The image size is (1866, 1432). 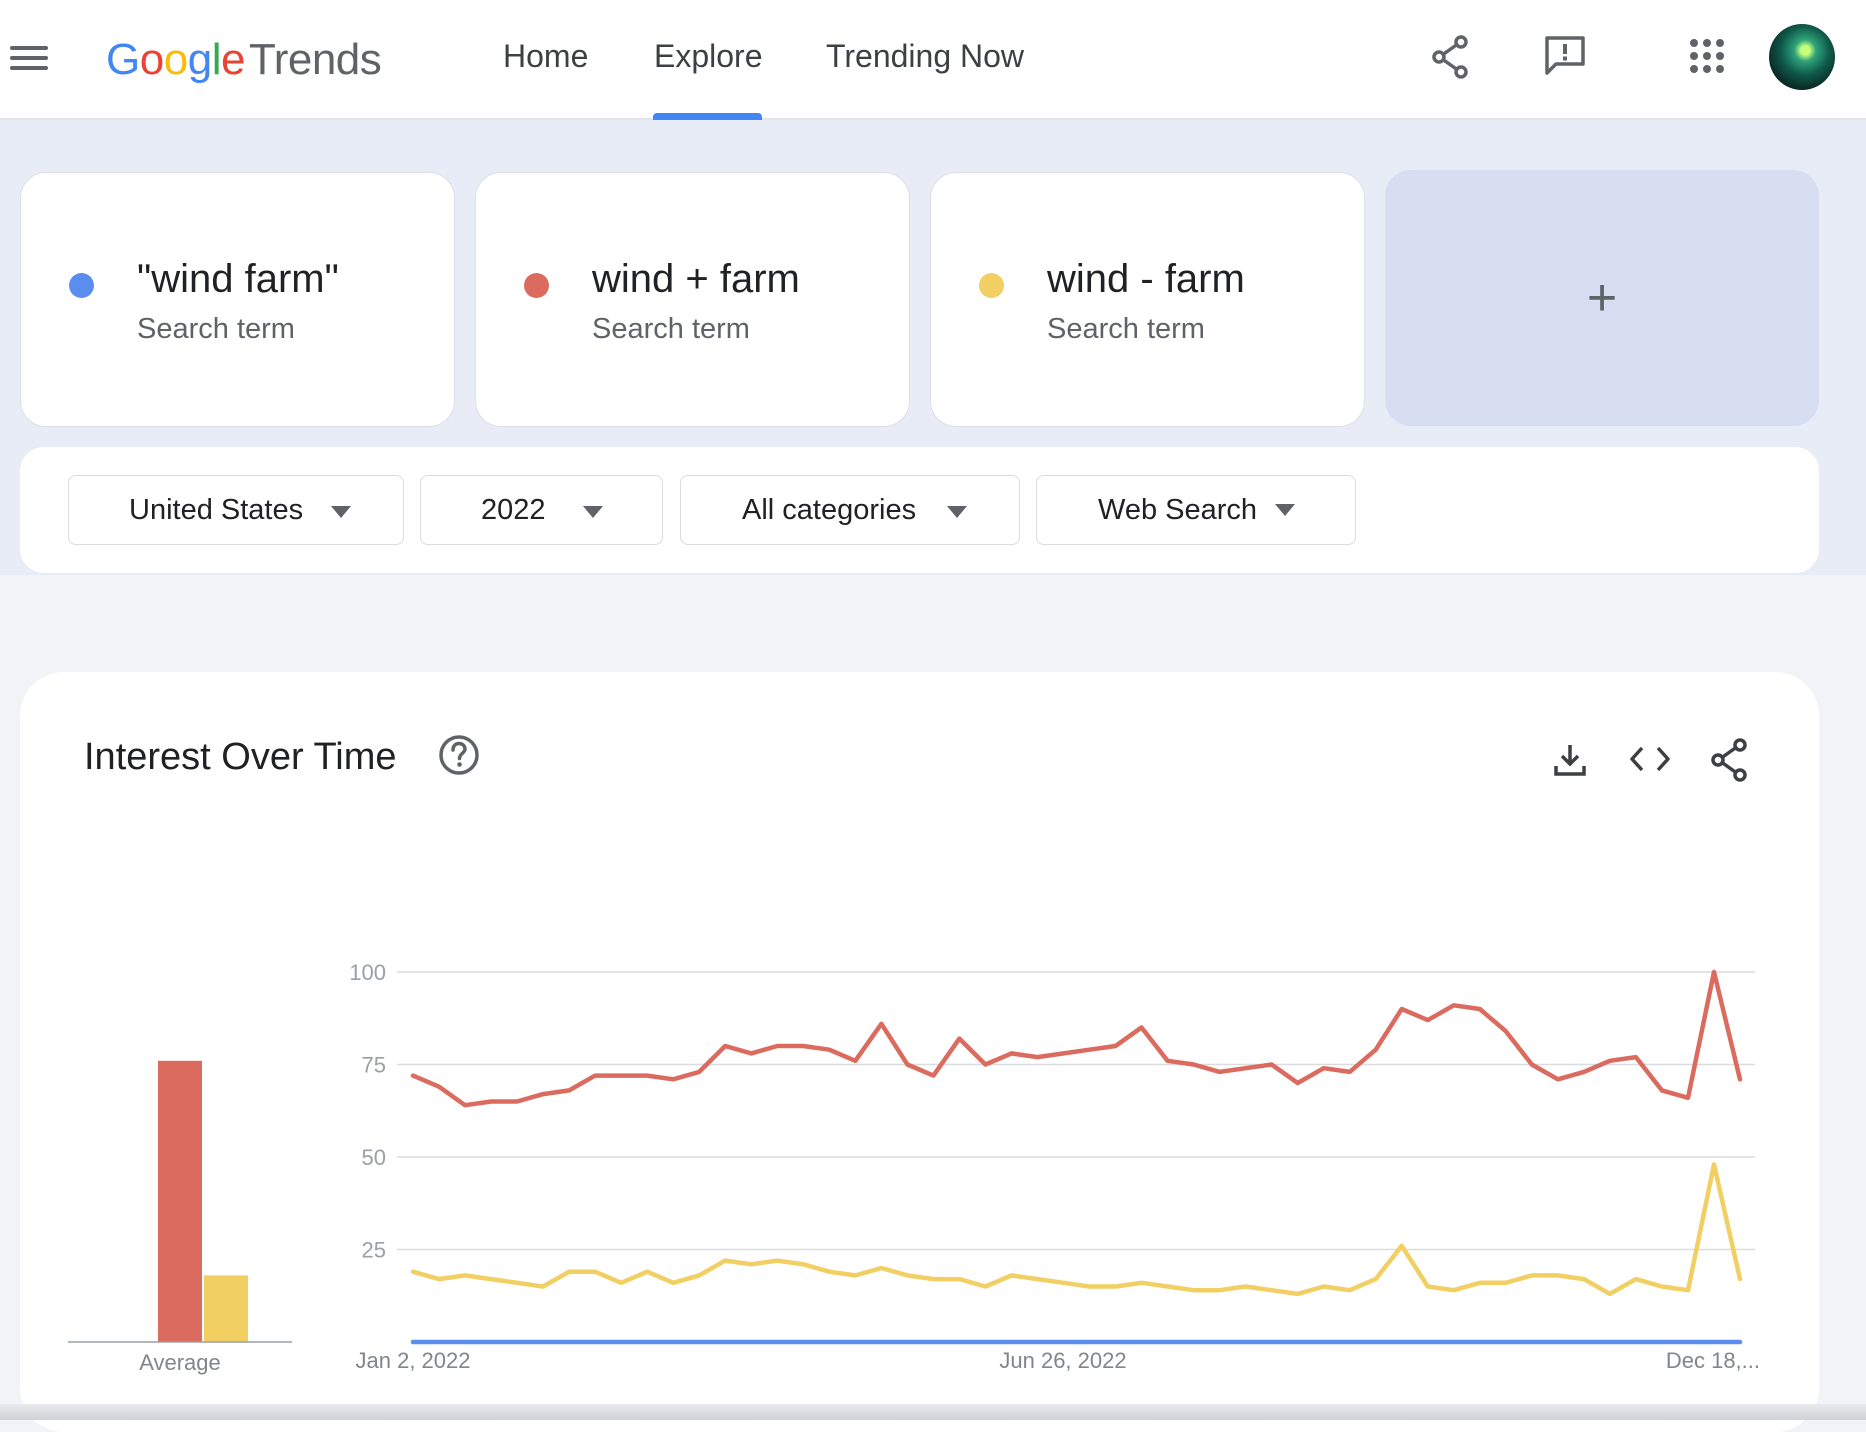 I want to click on app-header: GoogleTrends Home Explore Trending Now, so click(x=933, y=60).